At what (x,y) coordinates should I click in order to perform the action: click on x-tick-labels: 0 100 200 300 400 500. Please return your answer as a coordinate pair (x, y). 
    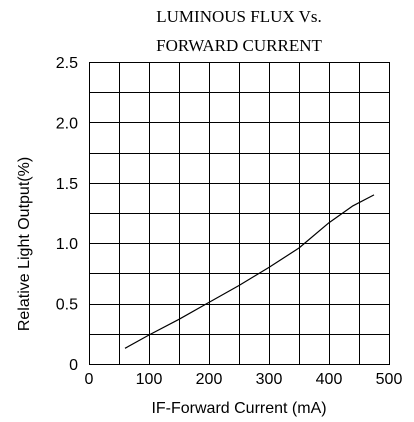
    Looking at the image, I should click on (244, 379).